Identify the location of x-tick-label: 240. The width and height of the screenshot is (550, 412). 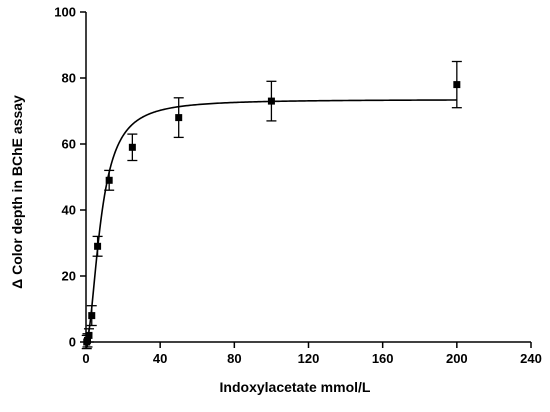
(531, 358).